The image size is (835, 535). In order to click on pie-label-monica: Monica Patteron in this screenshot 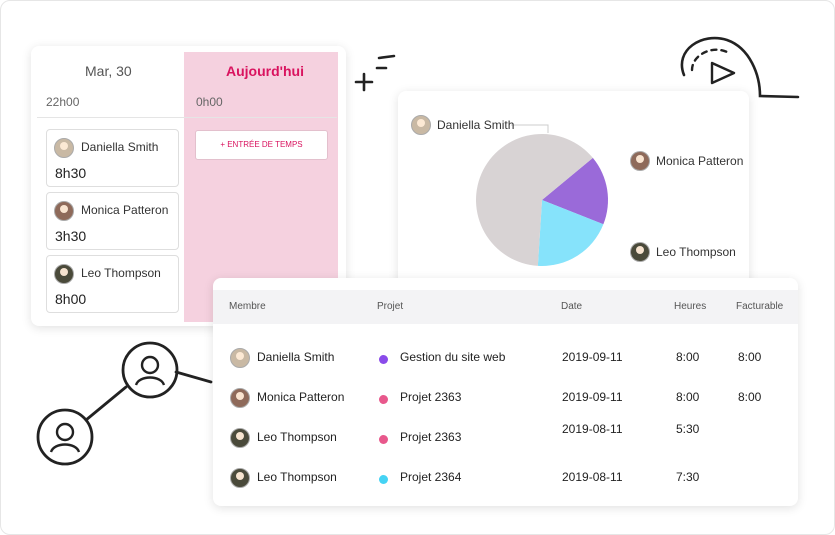, I will do `click(686, 161)`.